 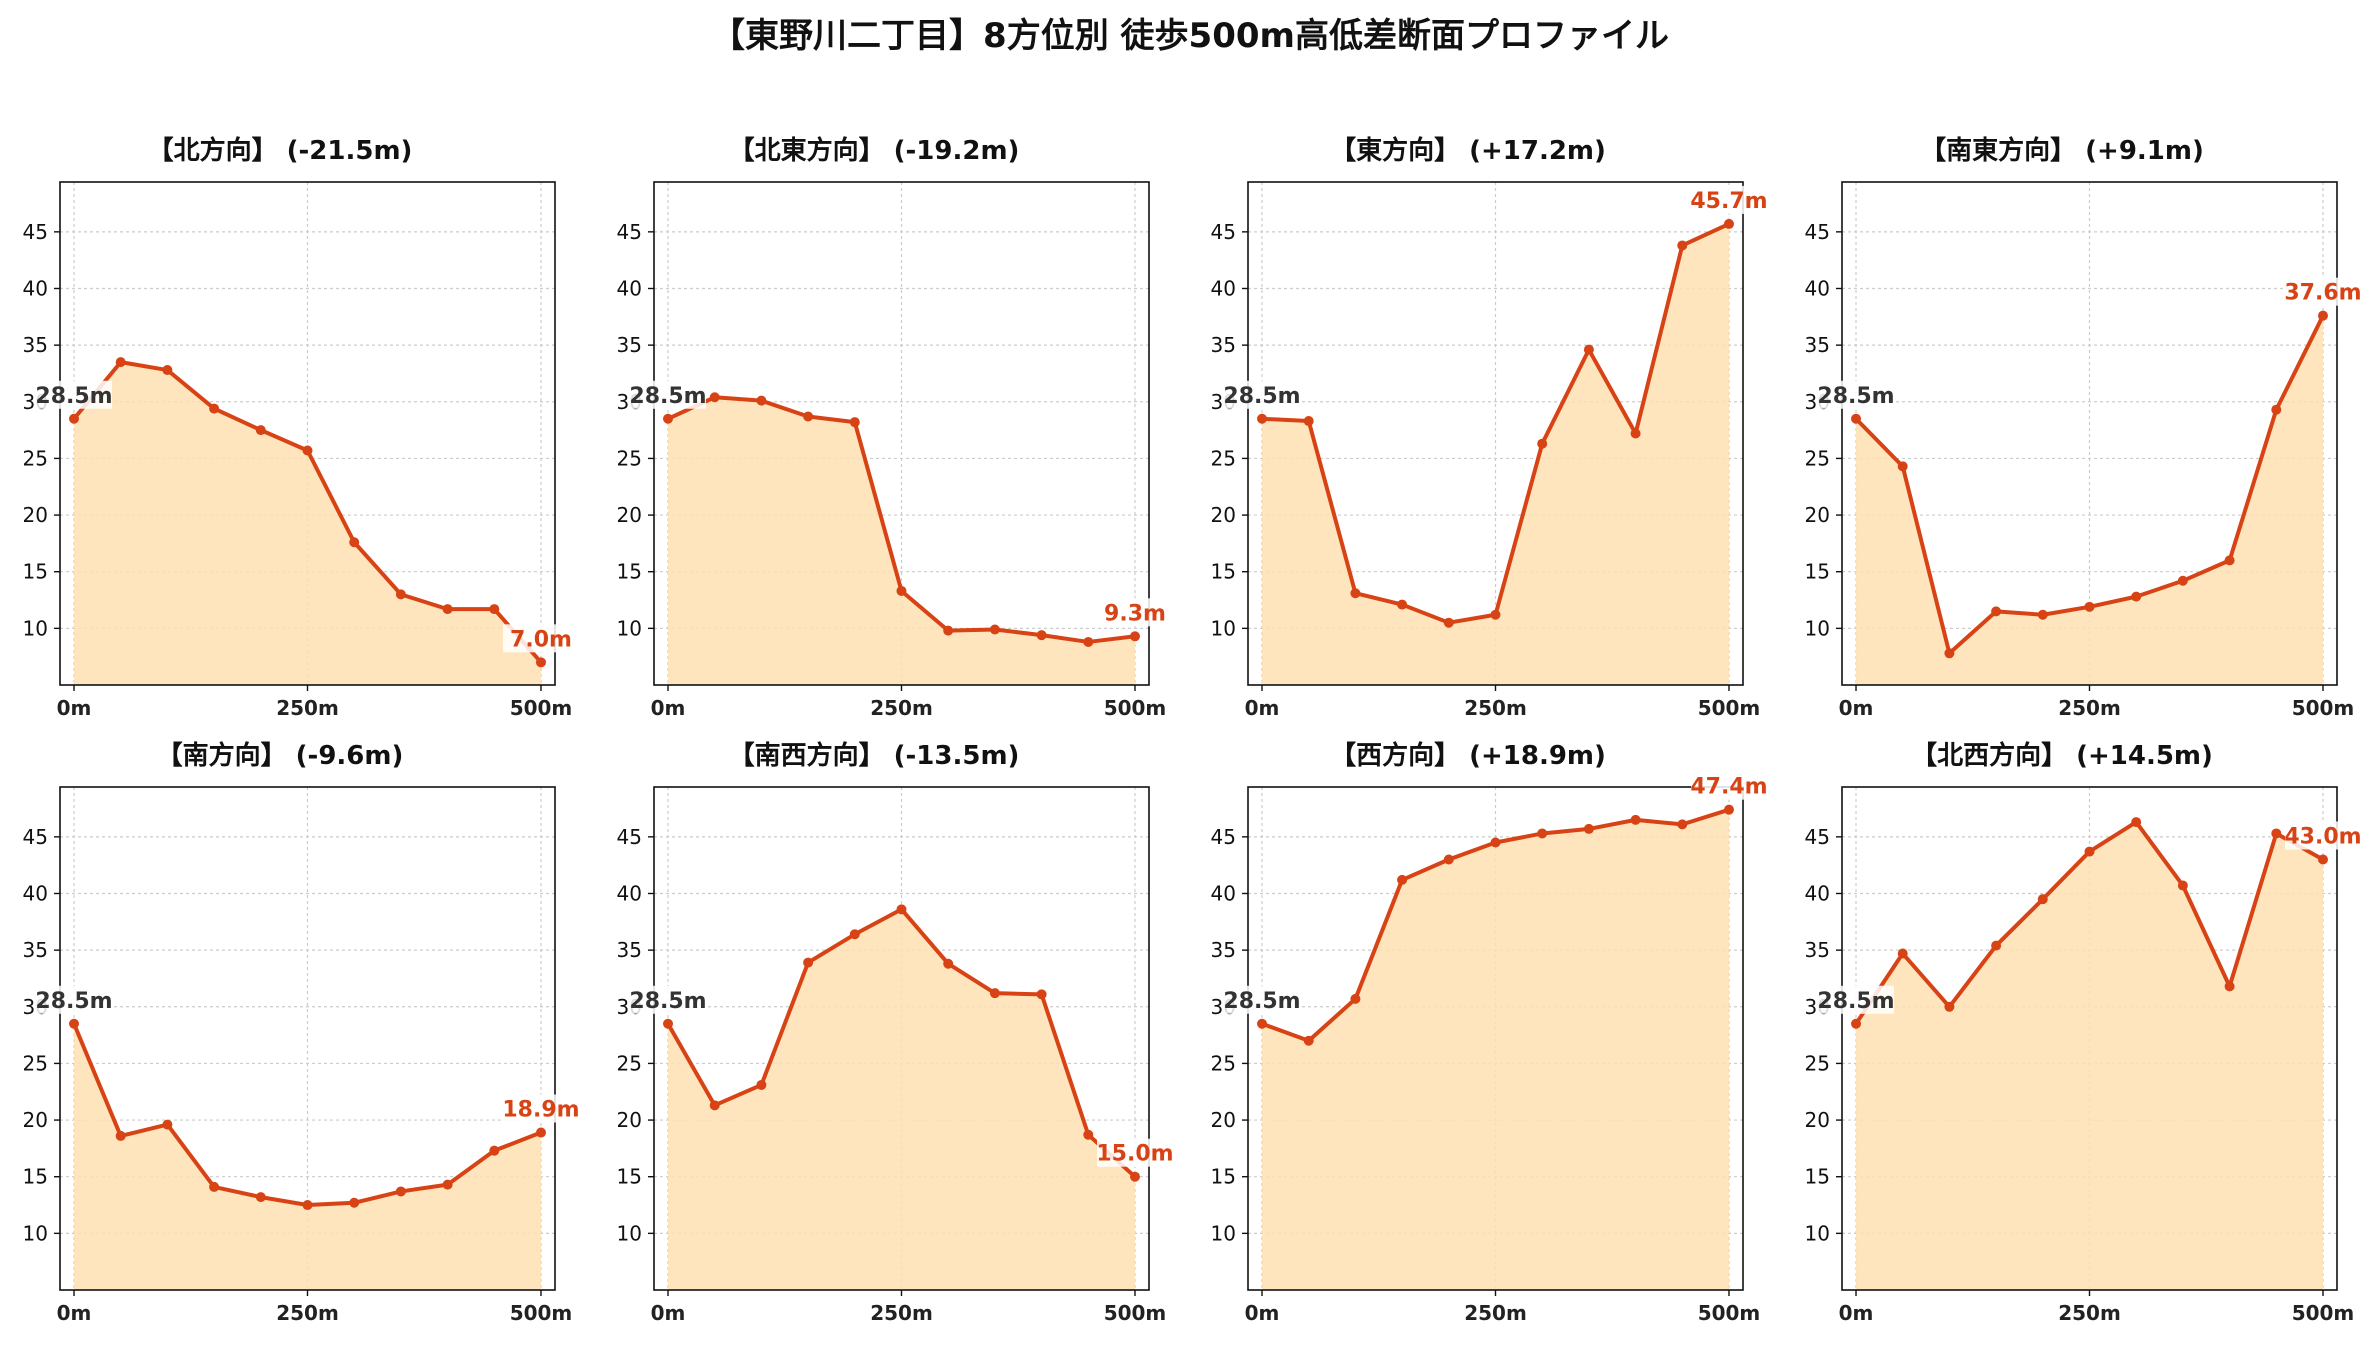 What do you see at coordinates (1190, 36) in the screenshot?
I see `figure-title: 【東野川二丁目】8方位別 徒歩500m高低差断面プロファイル` at bounding box center [1190, 36].